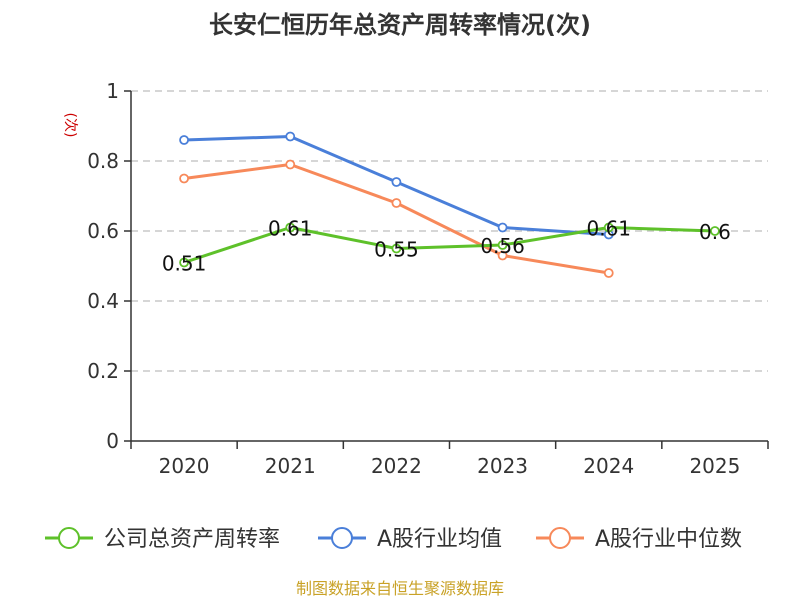  Describe the element at coordinates (449, 245) in the screenshot. I see `series-line-company` at that location.